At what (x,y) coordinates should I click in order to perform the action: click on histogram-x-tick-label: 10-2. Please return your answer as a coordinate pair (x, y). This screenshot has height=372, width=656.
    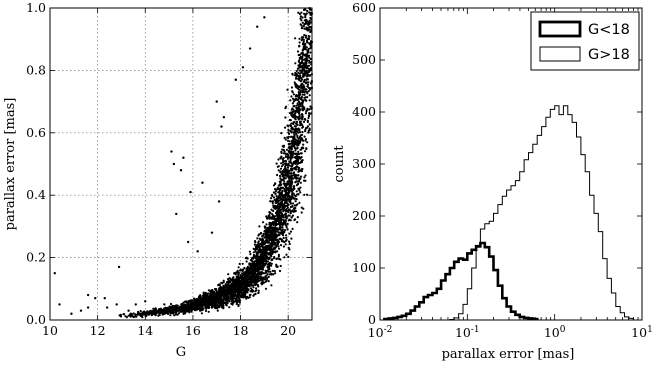
    Looking at the image, I should click on (380, 332).